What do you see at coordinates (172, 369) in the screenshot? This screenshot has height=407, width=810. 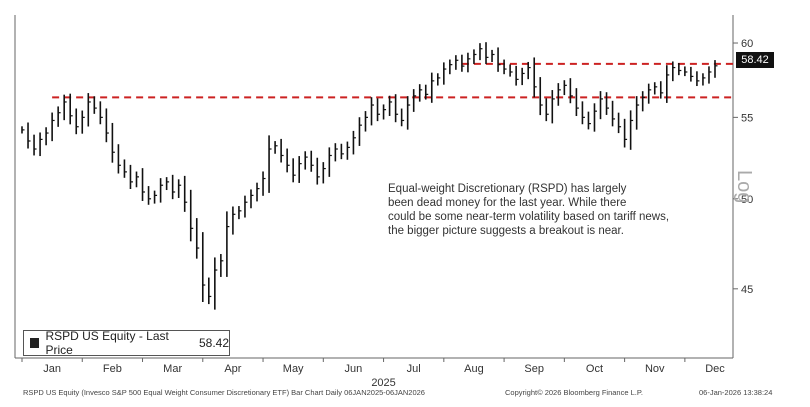 I see `x-tick-label: Mar` at bounding box center [172, 369].